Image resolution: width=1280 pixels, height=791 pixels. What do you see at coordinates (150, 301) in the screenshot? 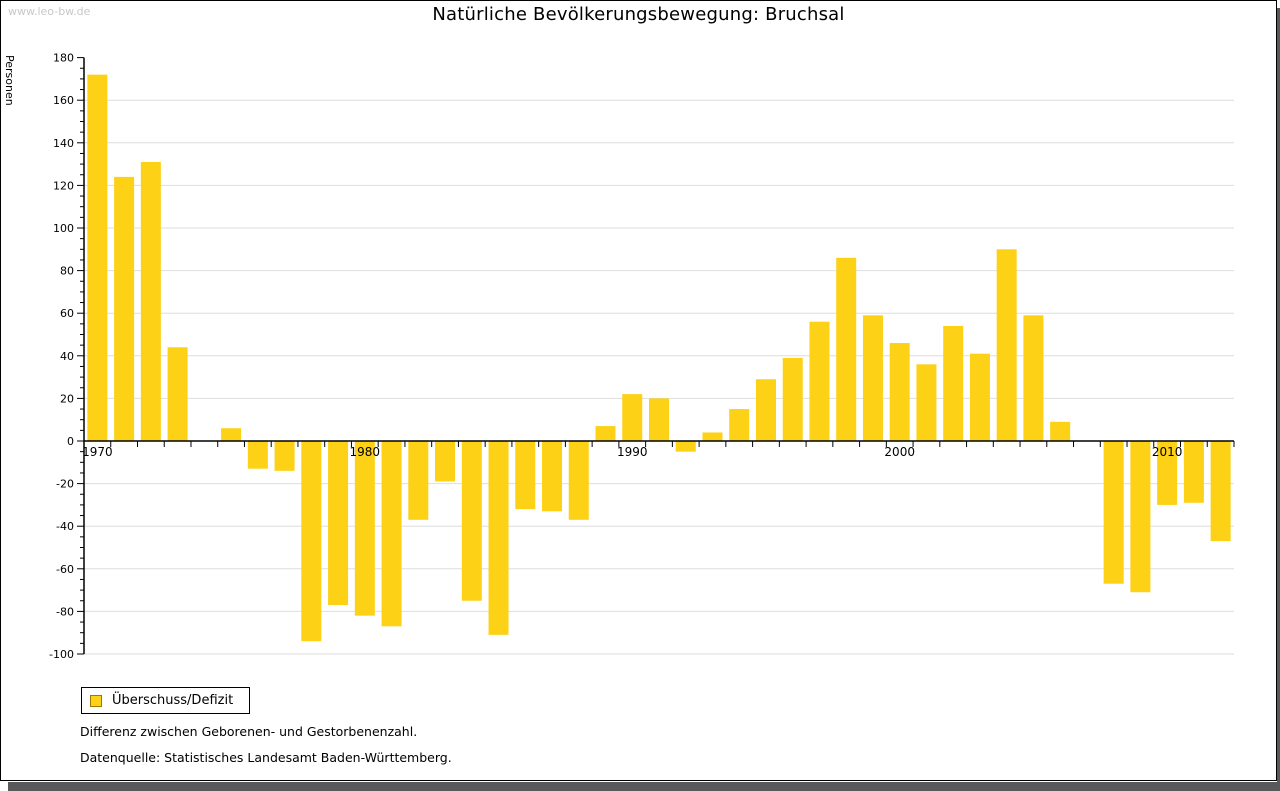
I see `bar-1972` at bounding box center [150, 301].